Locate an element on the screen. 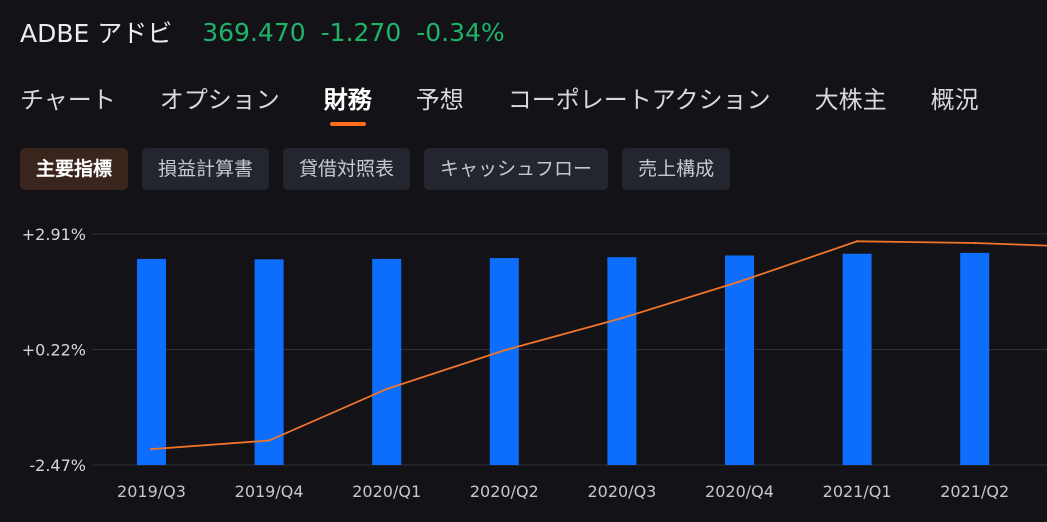 The image size is (1047, 522). x-tick-label: 2021/Q1 is located at coordinates (857, 491).